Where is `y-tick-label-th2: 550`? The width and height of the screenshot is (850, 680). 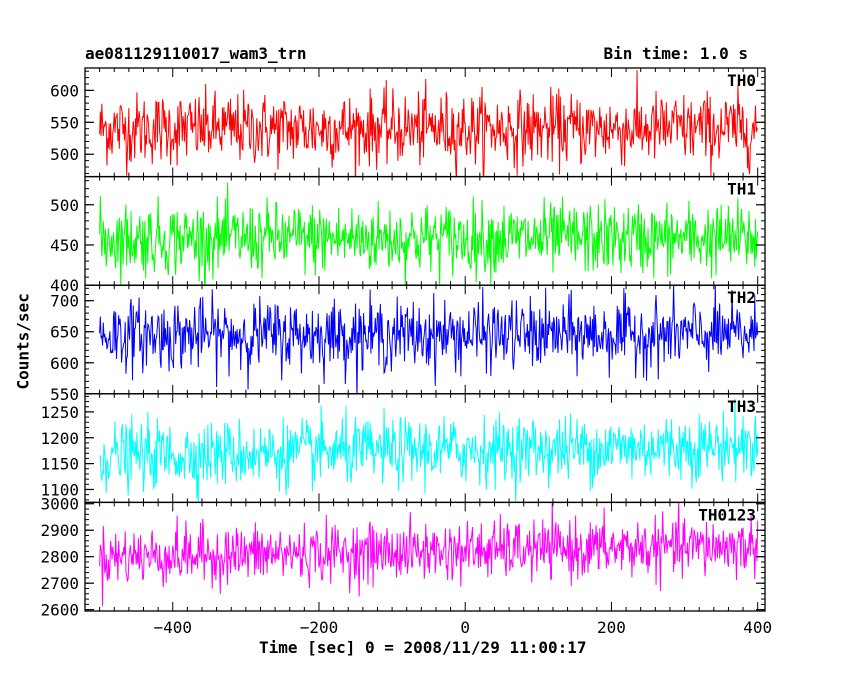
y-tick-label-th2: 550 is located at coordinates (64, 394).